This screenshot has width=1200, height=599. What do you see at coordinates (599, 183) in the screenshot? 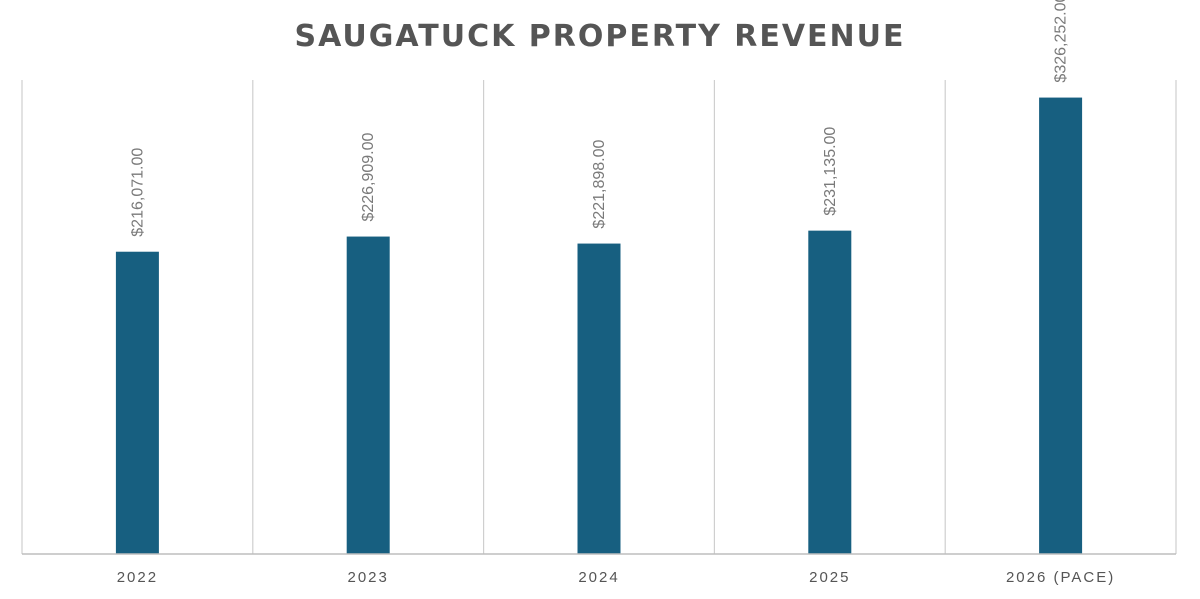
I see `bar-value-label: $221,898.00` at bounding box center [599, 183].